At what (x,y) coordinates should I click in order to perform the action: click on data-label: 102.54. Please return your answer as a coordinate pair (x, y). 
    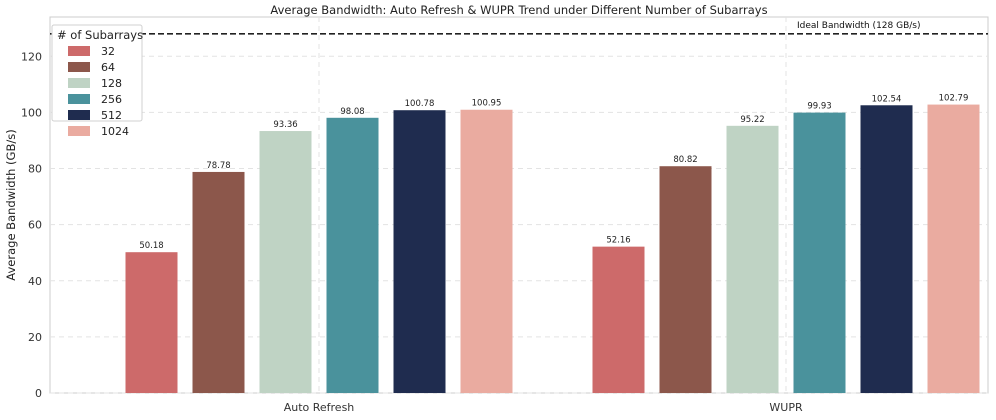
    Looking at the image, I should click on (887, 99).